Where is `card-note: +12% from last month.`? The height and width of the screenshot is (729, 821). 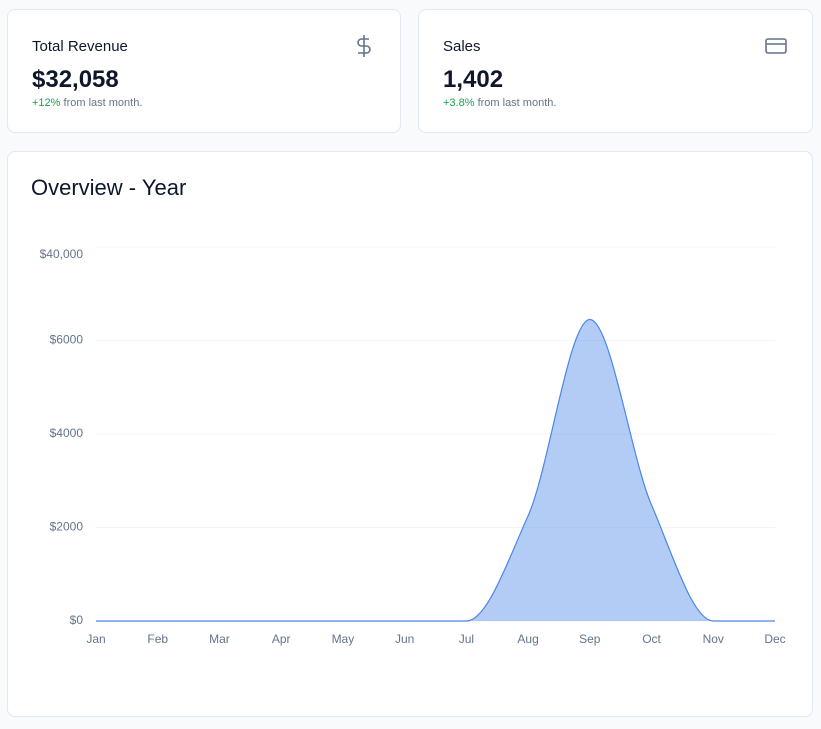 card-note: +12% from last month. is located at coordinates (87, 103).